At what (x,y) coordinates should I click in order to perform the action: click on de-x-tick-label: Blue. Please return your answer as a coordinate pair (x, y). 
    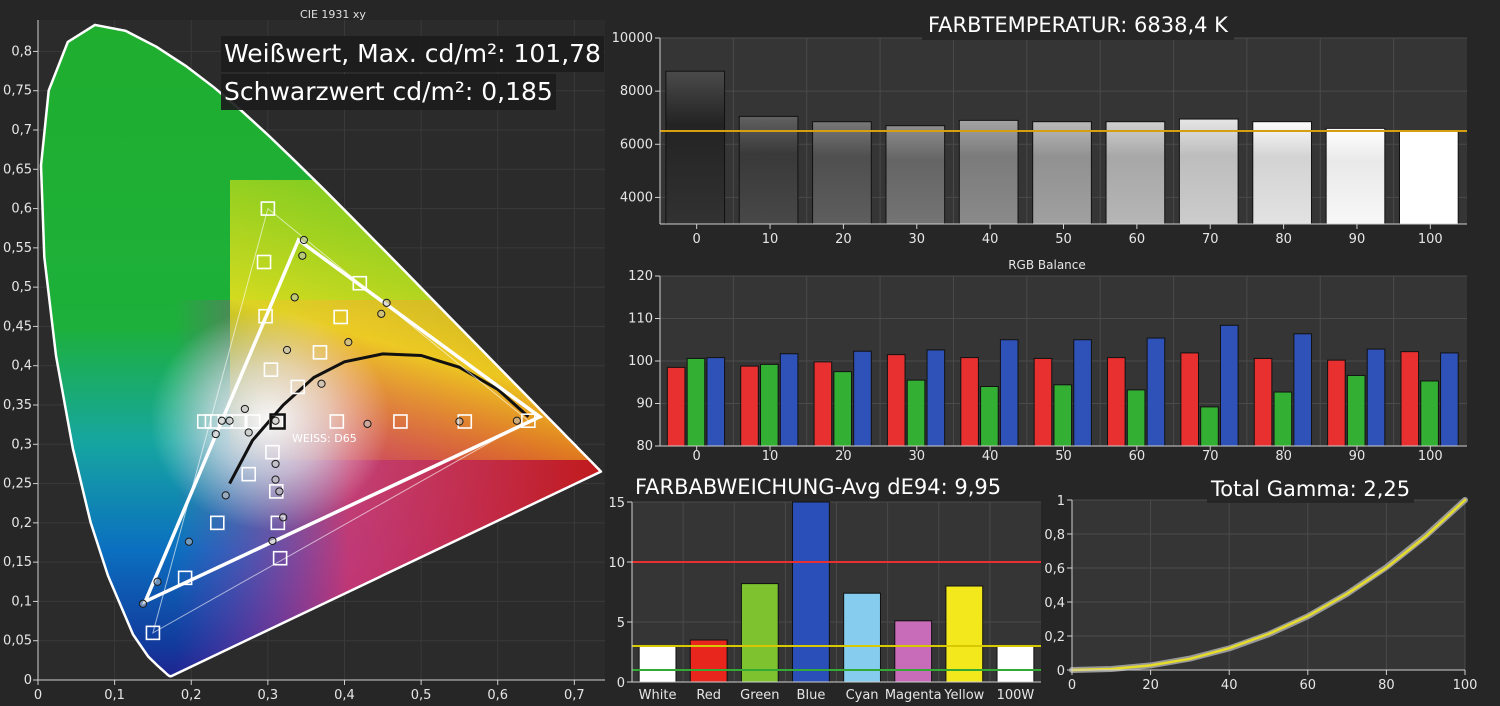
    Looking at the image, I should click on (811, 695).